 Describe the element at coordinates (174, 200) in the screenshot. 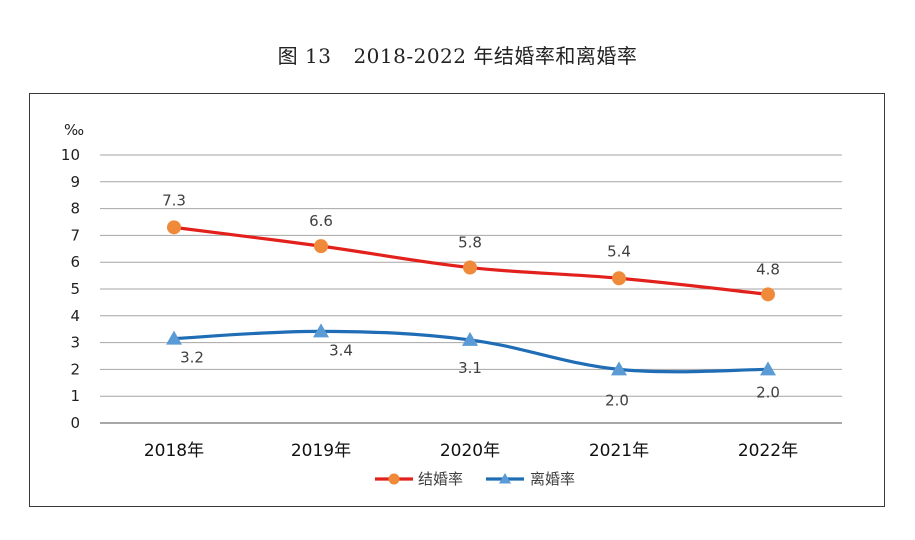

I see `data-label: 7.3` at that location.